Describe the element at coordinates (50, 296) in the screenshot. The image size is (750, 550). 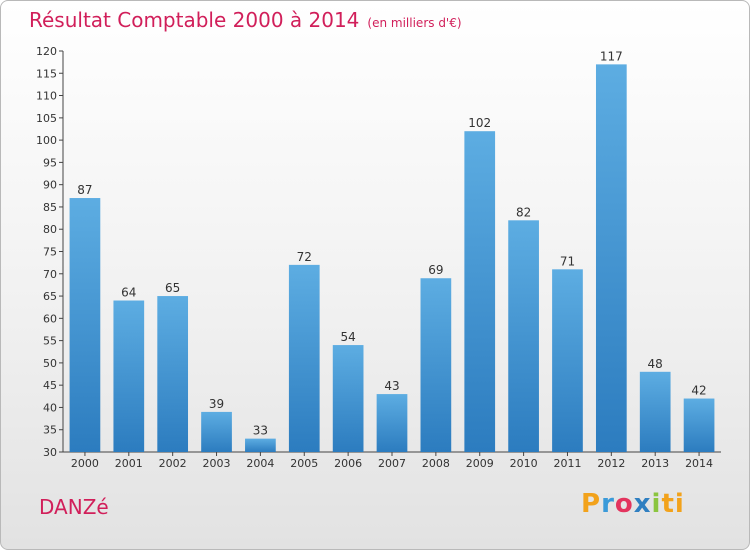
I see `y-tick-label: 65` at that location.